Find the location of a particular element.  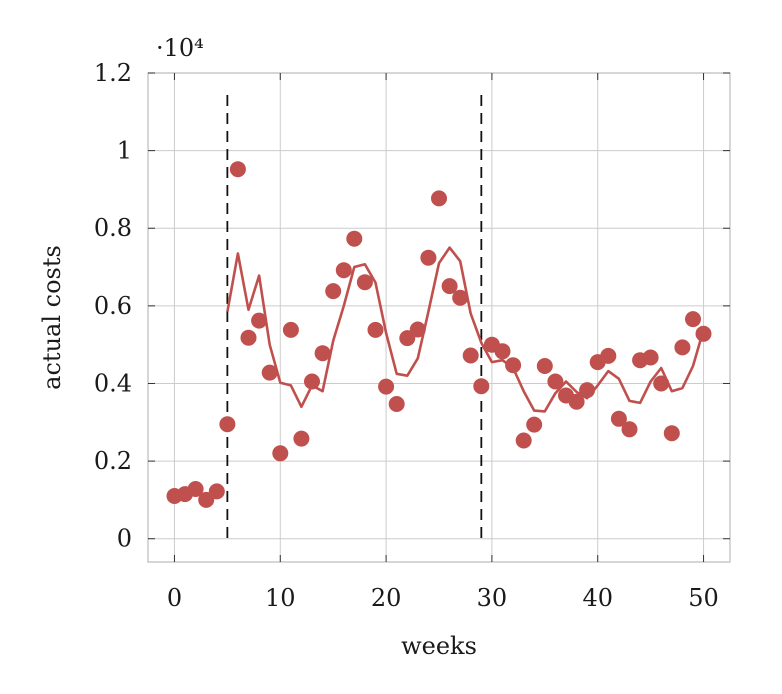

y-tick-label: 1 is located at coordinates (124, 151).